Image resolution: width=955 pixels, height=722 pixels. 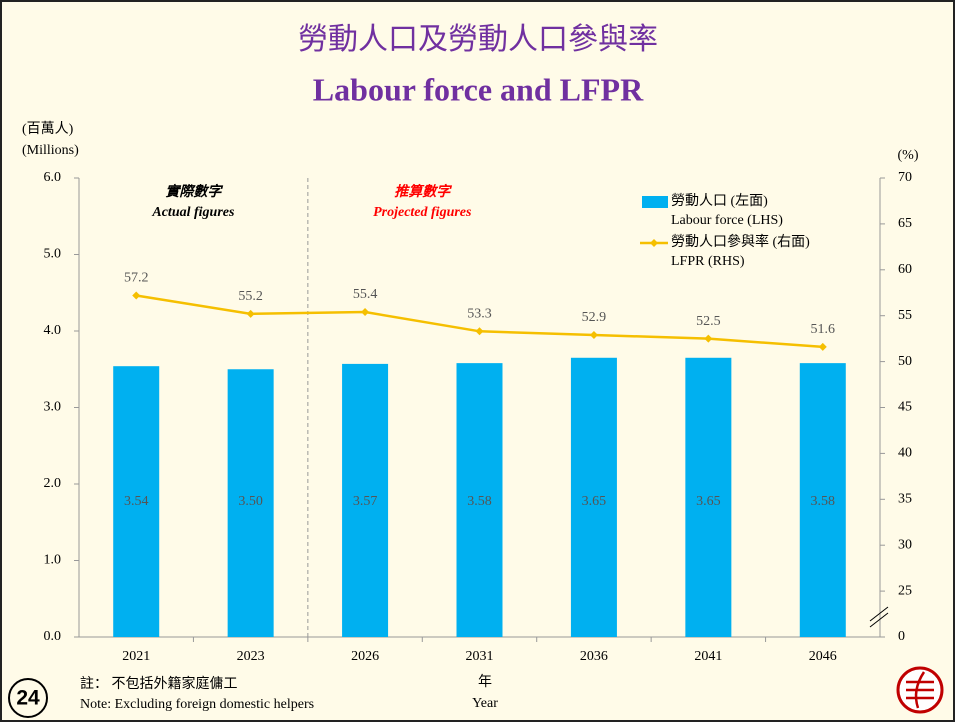 What do you see at coordinates (53, 636) in the screenshot?
I see `y-tick-label: 0.0` at bounding box center [53, 636].